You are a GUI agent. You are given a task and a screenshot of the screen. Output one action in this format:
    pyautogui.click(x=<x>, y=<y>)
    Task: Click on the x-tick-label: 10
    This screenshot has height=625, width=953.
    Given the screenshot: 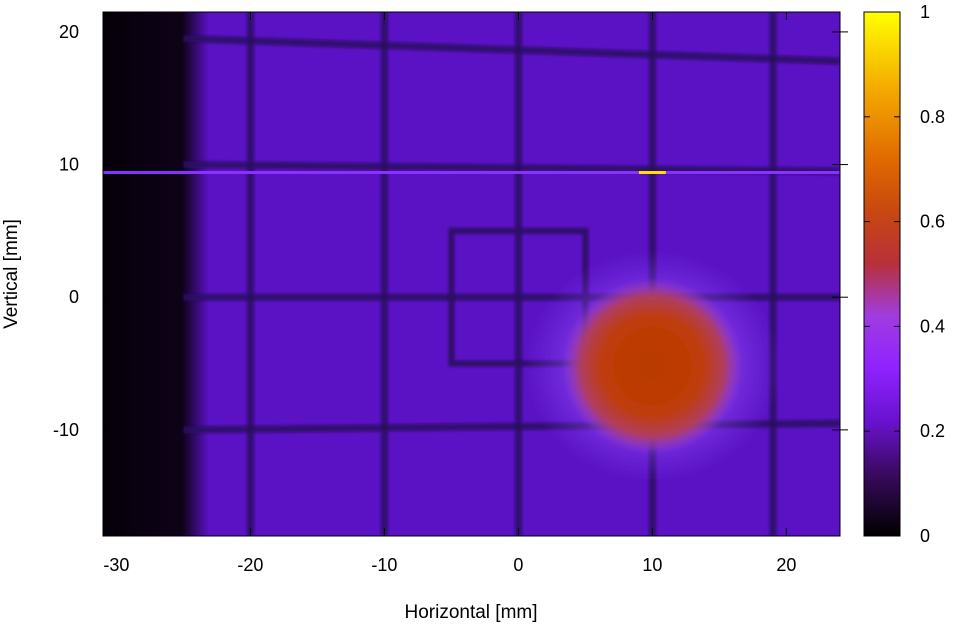 What is the action you would take?
    pyautogui.click(x=652, y=565)
    